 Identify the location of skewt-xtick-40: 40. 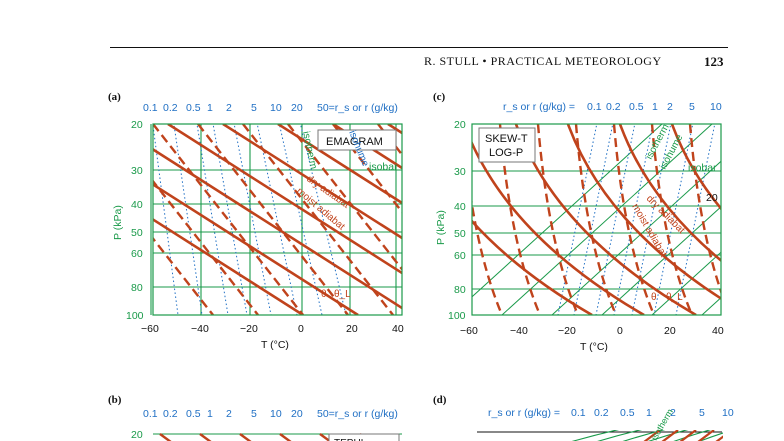
(718, 331).